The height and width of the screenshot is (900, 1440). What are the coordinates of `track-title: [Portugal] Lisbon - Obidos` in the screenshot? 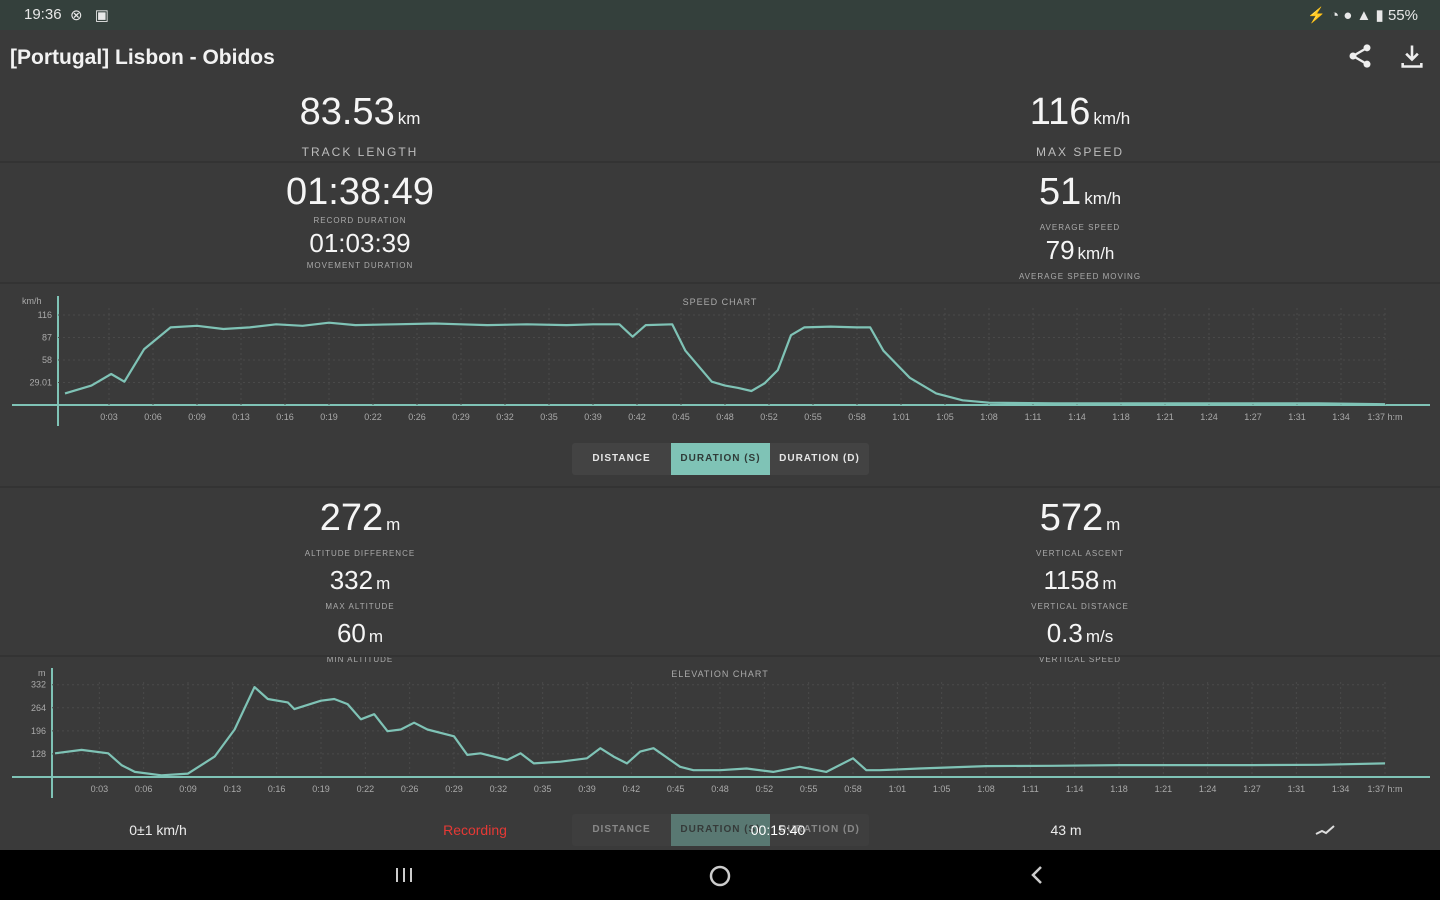 It's located at (142, 57).